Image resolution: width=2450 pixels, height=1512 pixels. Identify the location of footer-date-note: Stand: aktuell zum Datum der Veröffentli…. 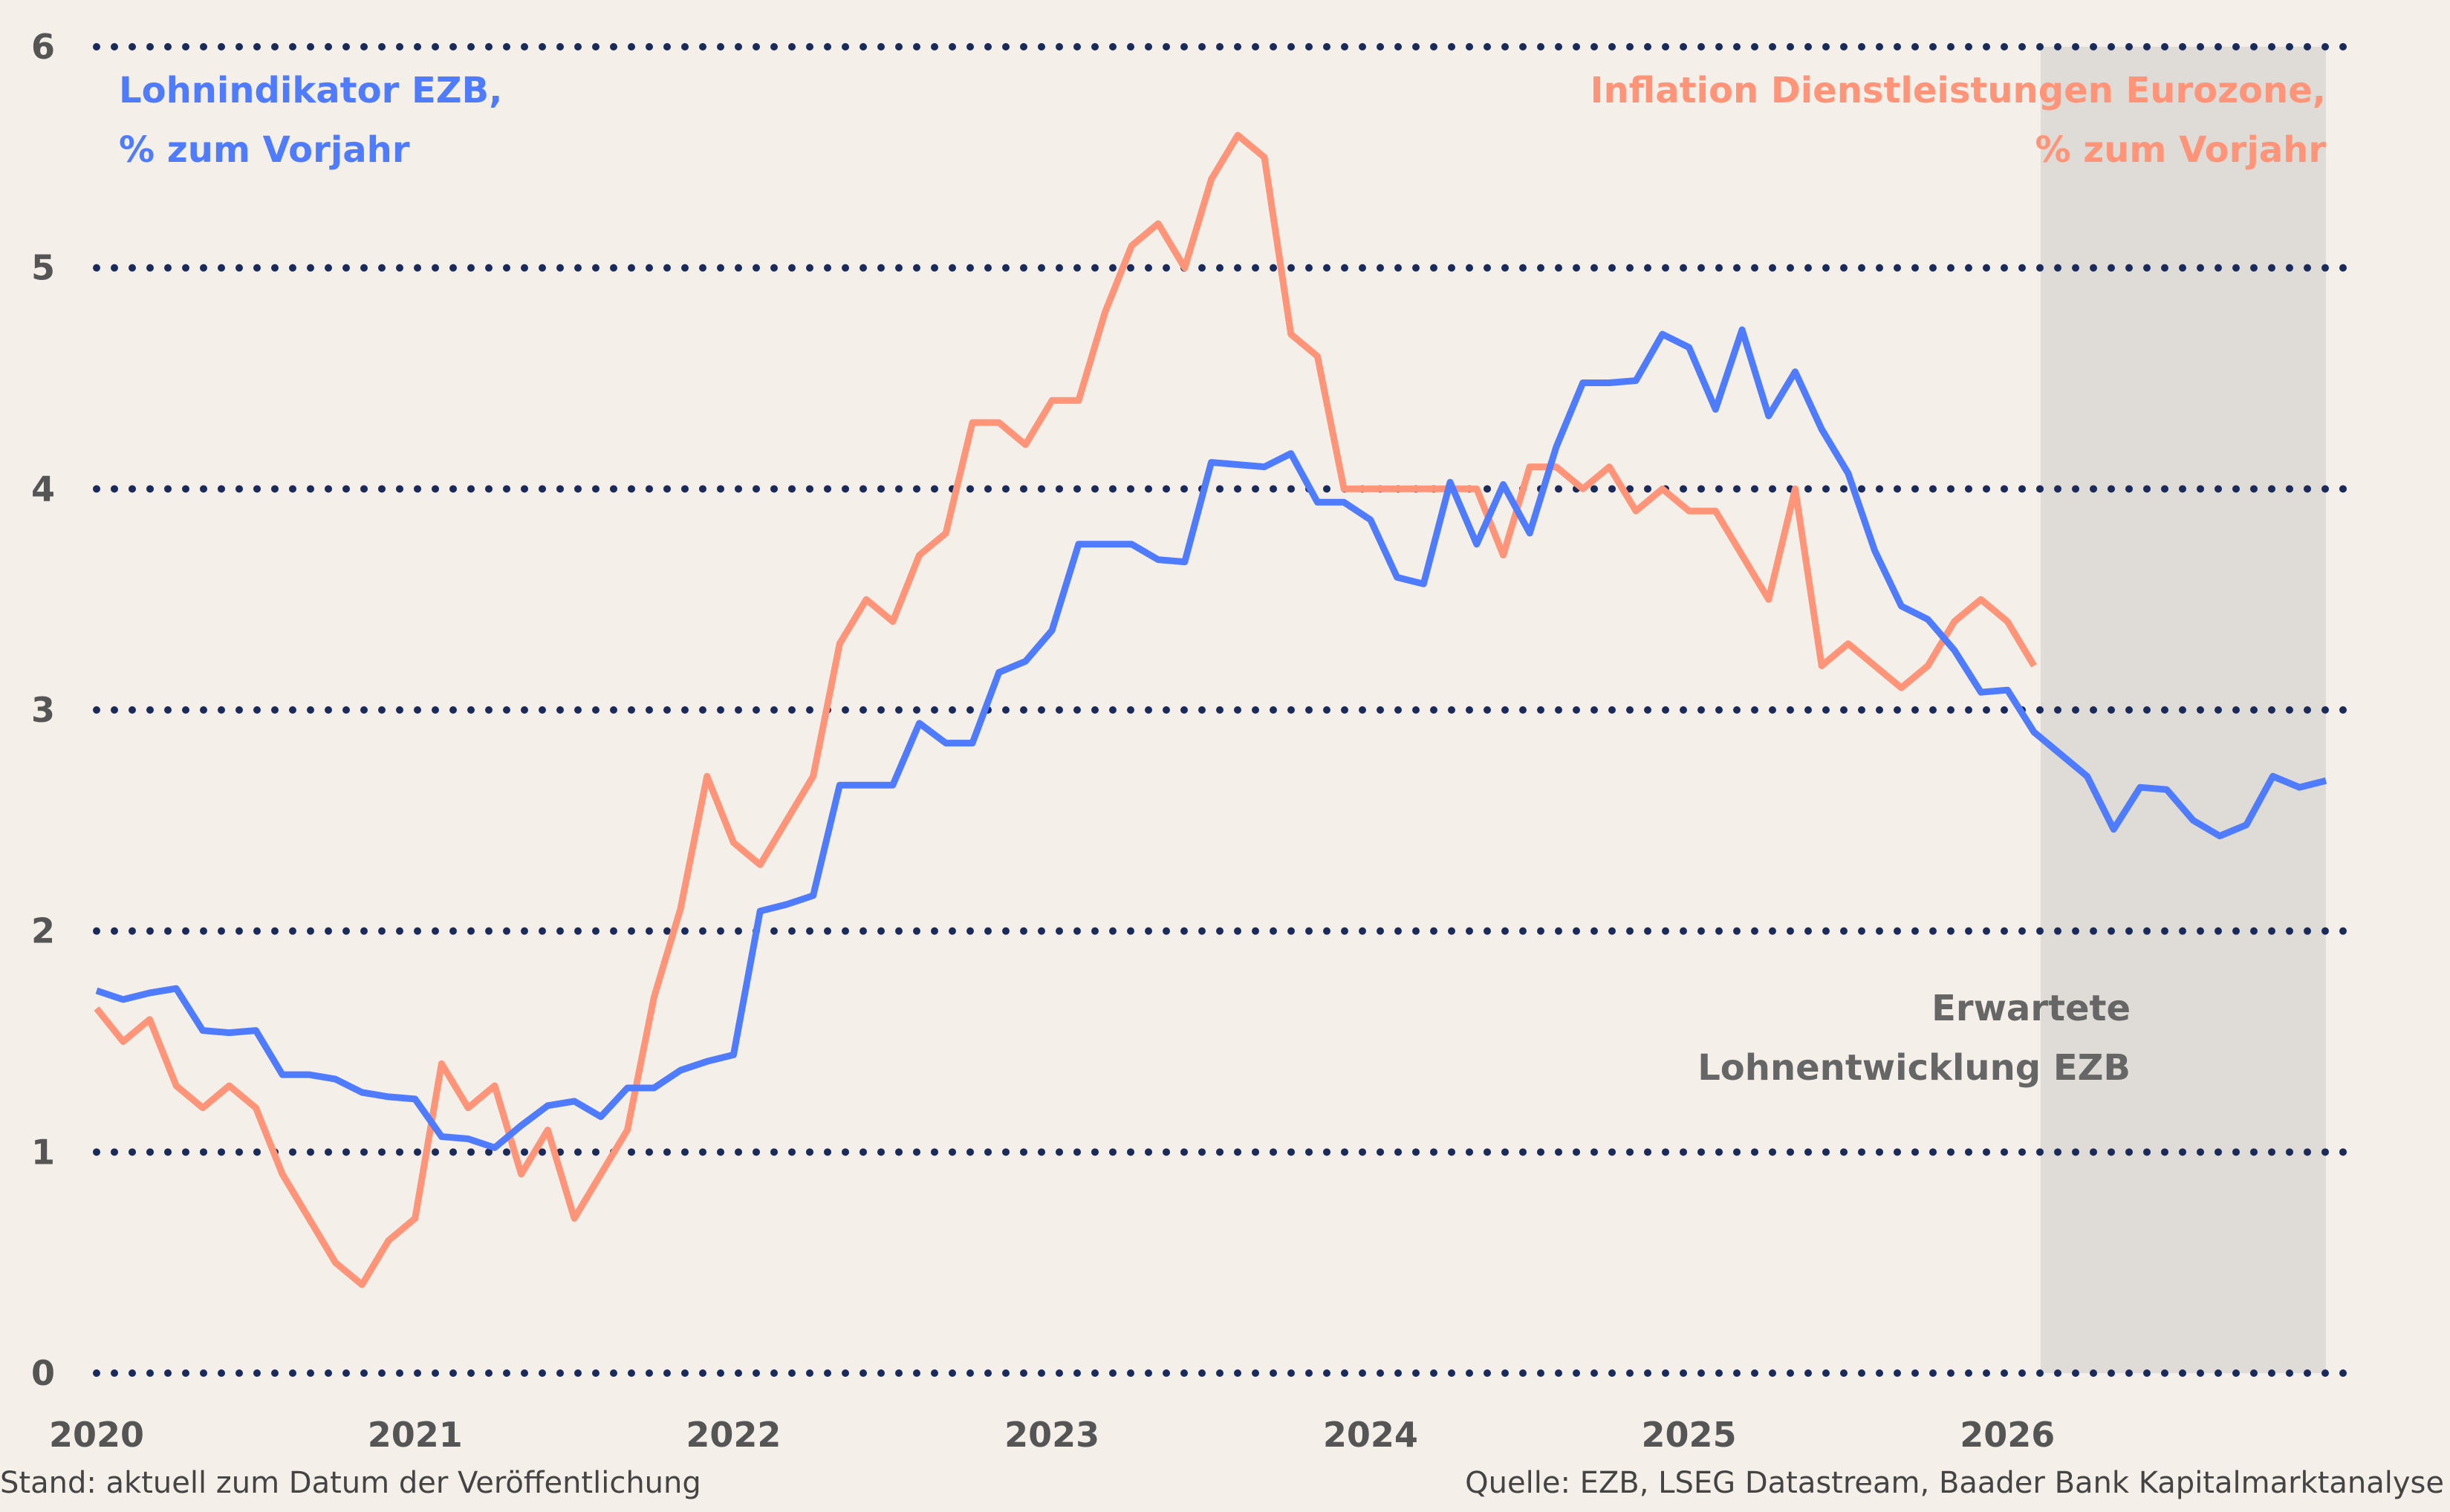
(350, 1483).